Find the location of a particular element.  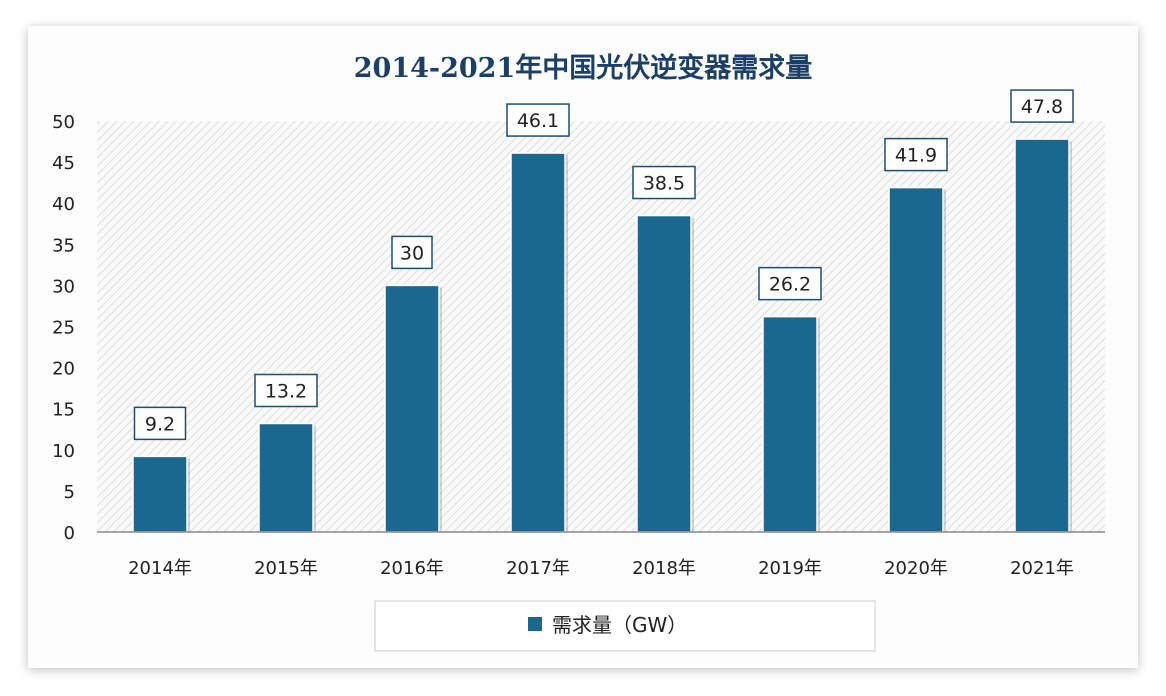

y-tick-label: 20 is located at coordinates (63, 369).